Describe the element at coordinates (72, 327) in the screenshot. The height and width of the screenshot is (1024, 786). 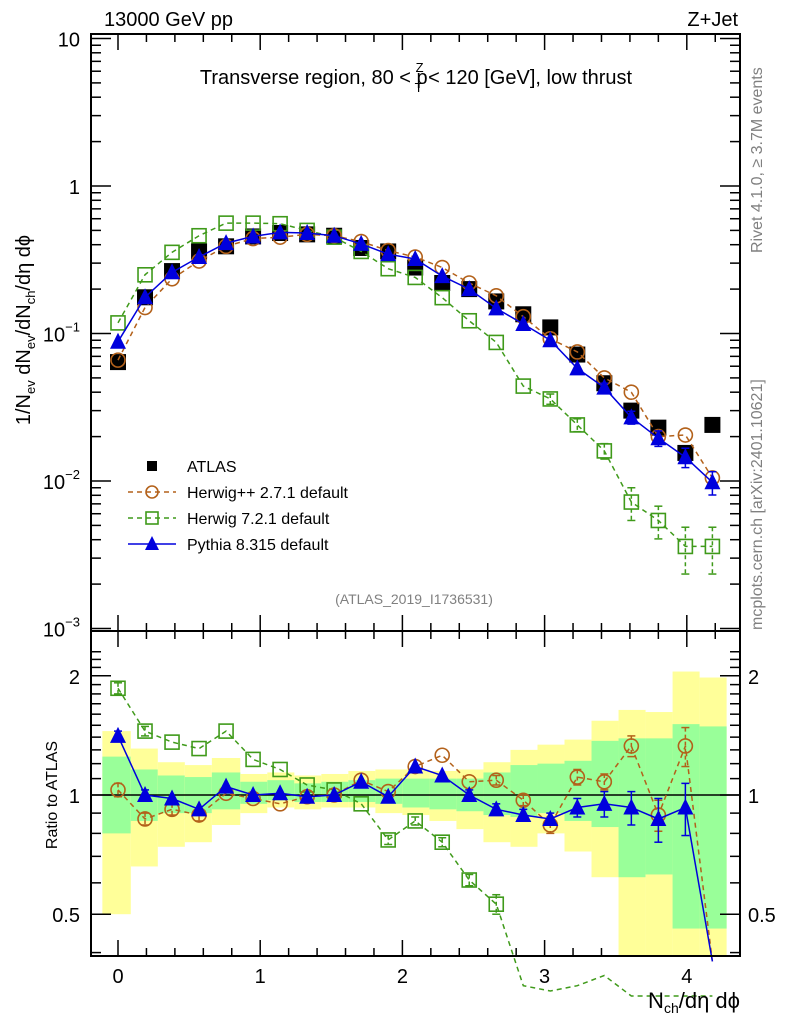
I see `tick-exponent: −1` at that location.